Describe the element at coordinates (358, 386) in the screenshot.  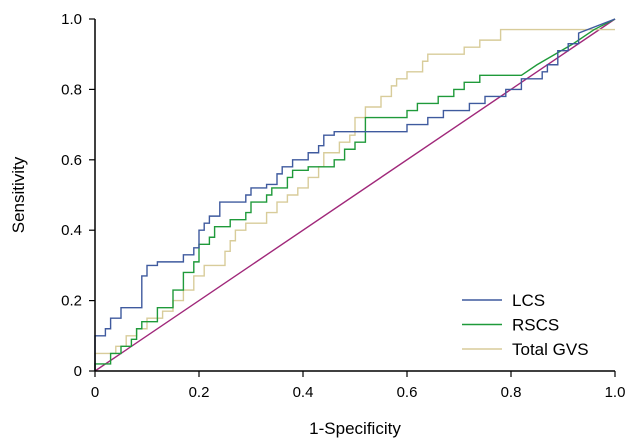
I see `x-axis-ticks: 0 0.2 0.4 0.6 0.8 1.0` at that location.